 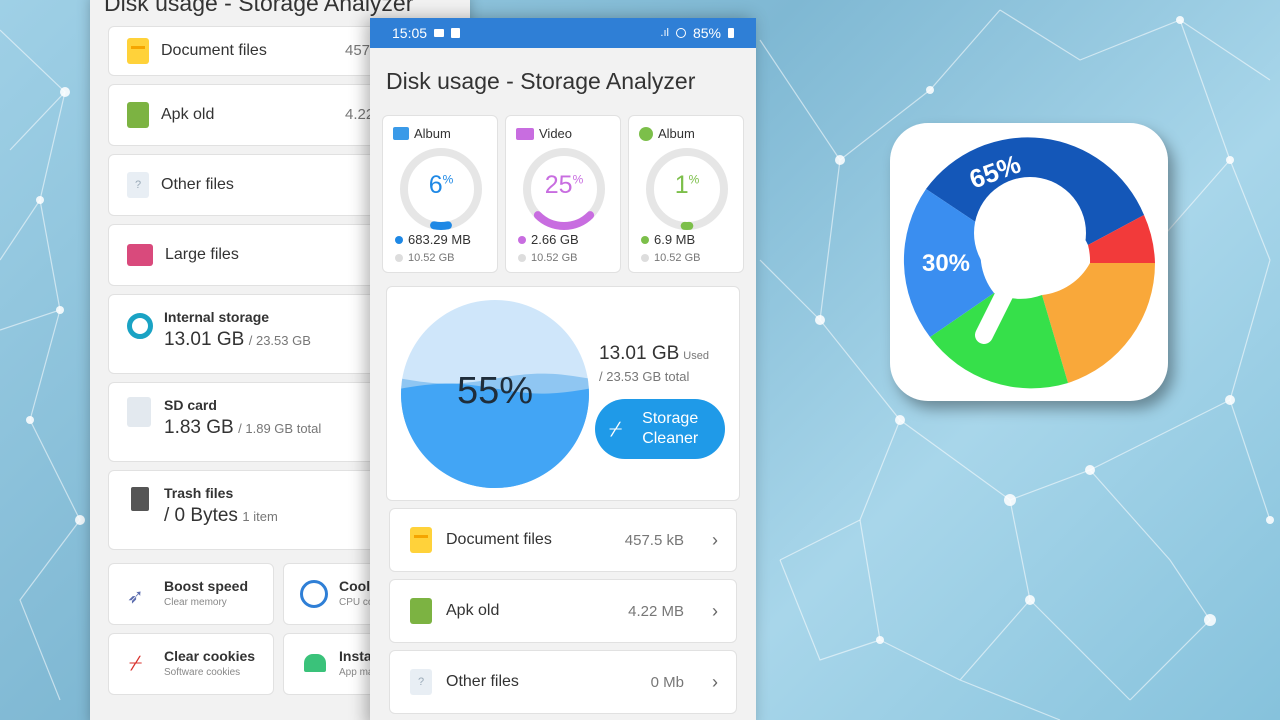 I want to click on media-used: 2.66 GB, so click(x=555, y=239).